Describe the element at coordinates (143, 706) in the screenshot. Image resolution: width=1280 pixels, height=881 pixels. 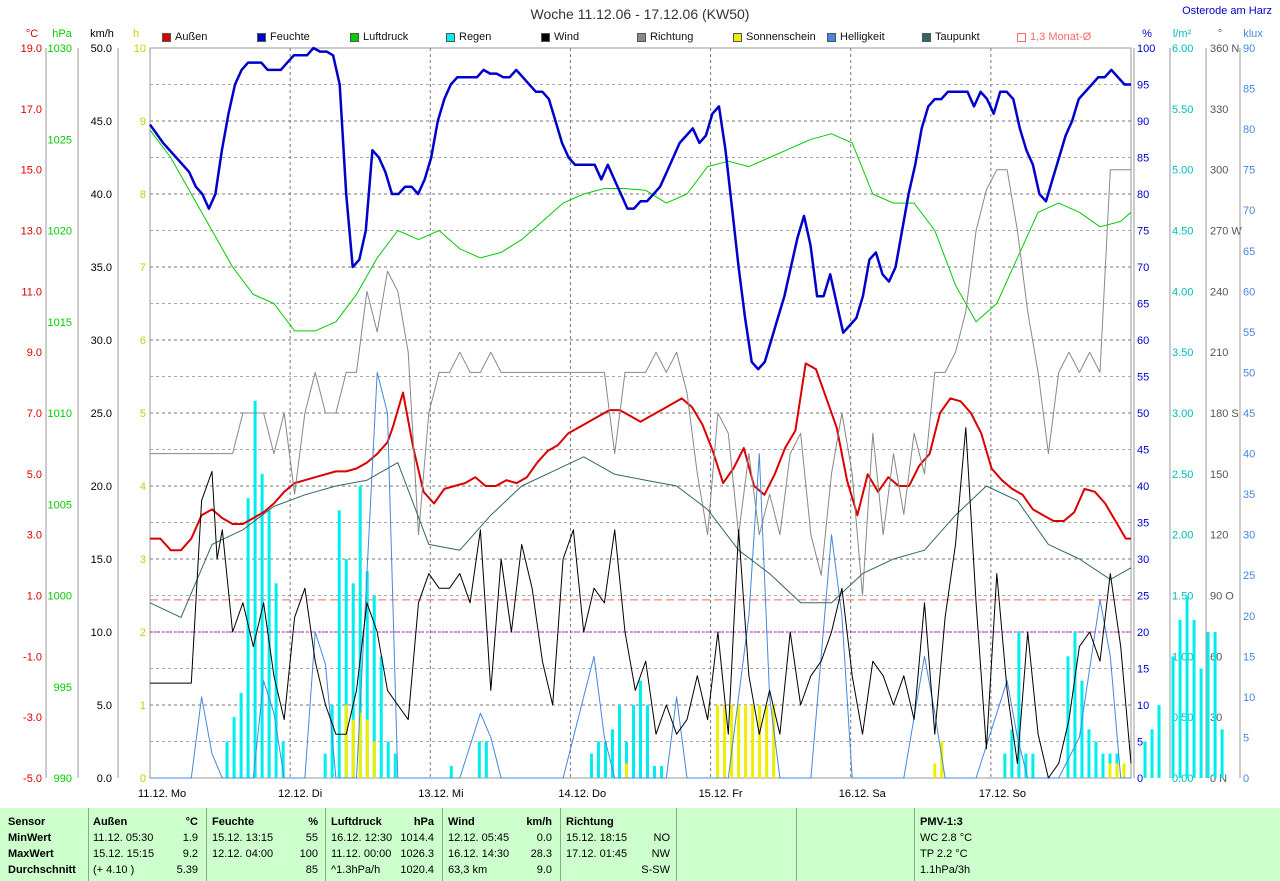
I see `tick-label-sun: 1` at that location.